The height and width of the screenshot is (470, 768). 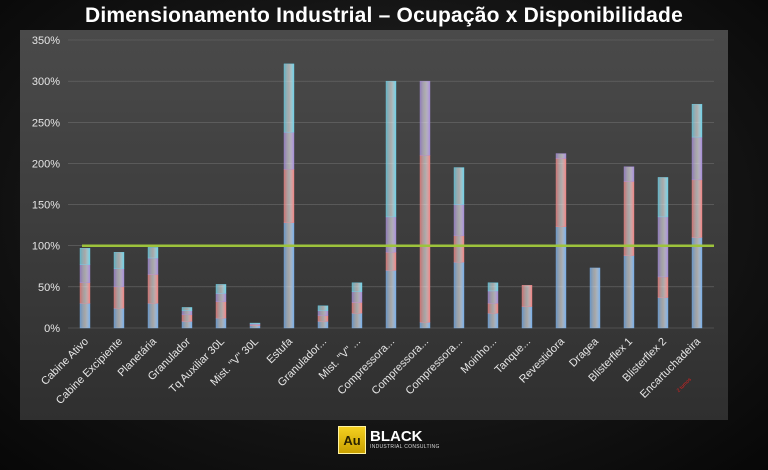 I want to click on y-tick-label: 150%, so click(x=46, y=206).